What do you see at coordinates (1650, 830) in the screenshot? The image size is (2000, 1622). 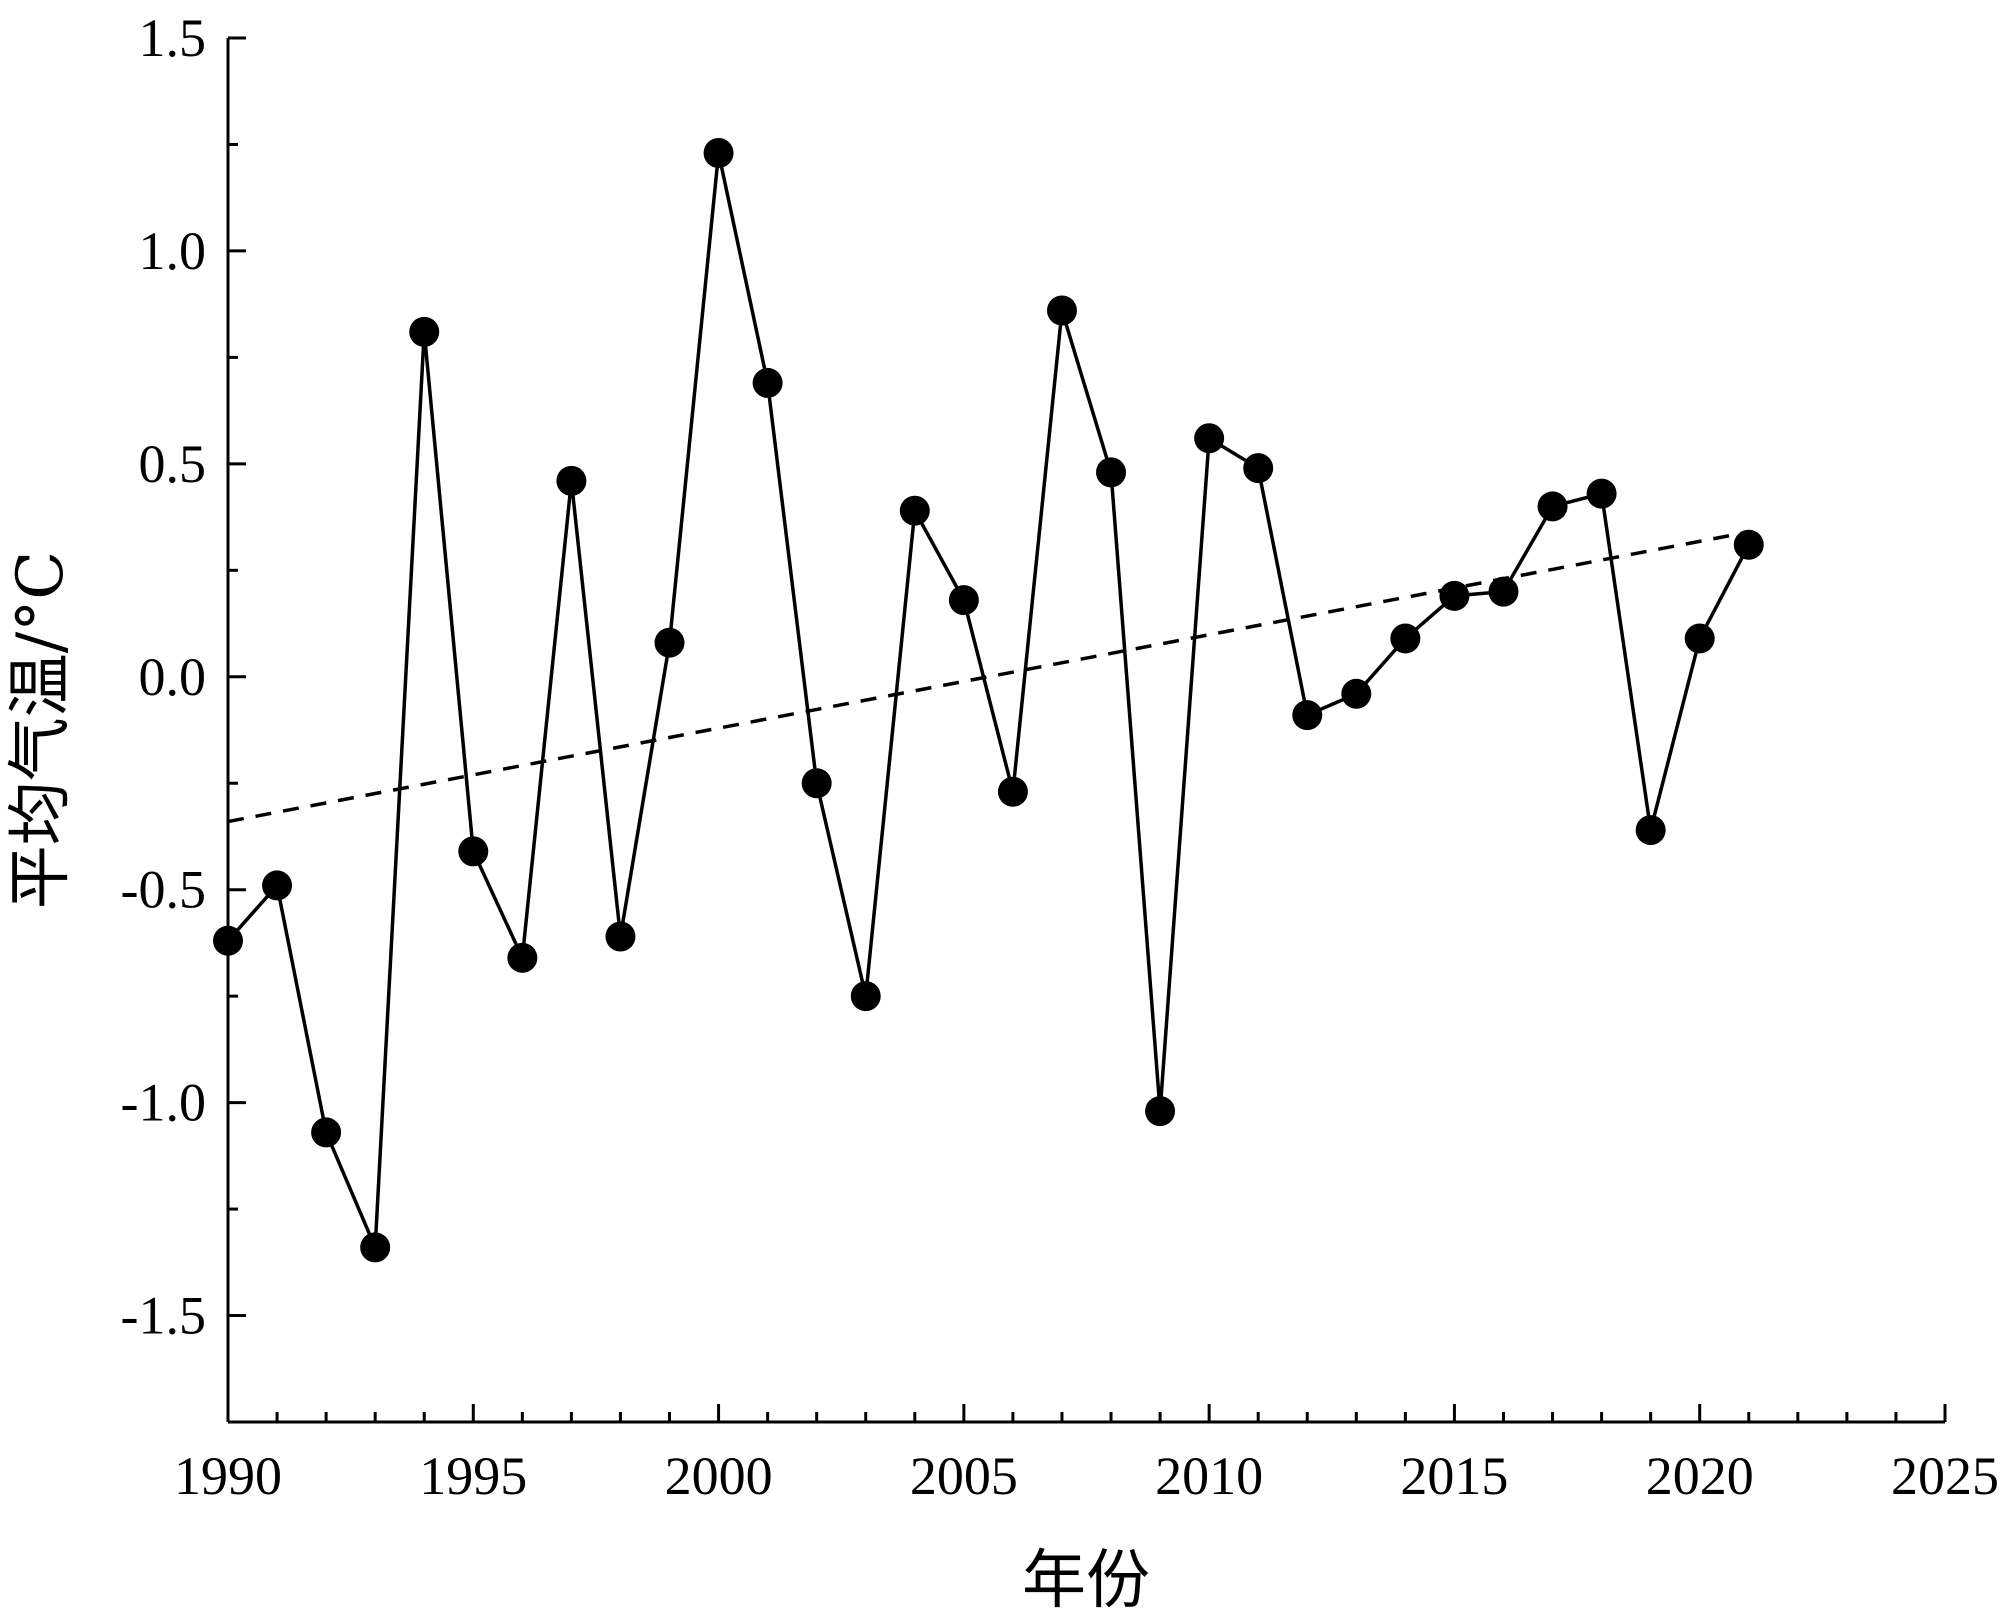 I see `data-point-2019` at bounding box center [1650, 830].